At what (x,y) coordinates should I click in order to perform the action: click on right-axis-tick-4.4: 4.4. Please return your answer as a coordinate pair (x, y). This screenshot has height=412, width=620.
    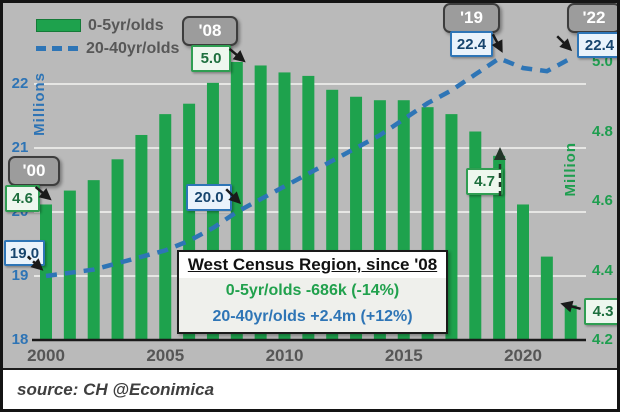
    Looking at the image, I should click on (602, 270).